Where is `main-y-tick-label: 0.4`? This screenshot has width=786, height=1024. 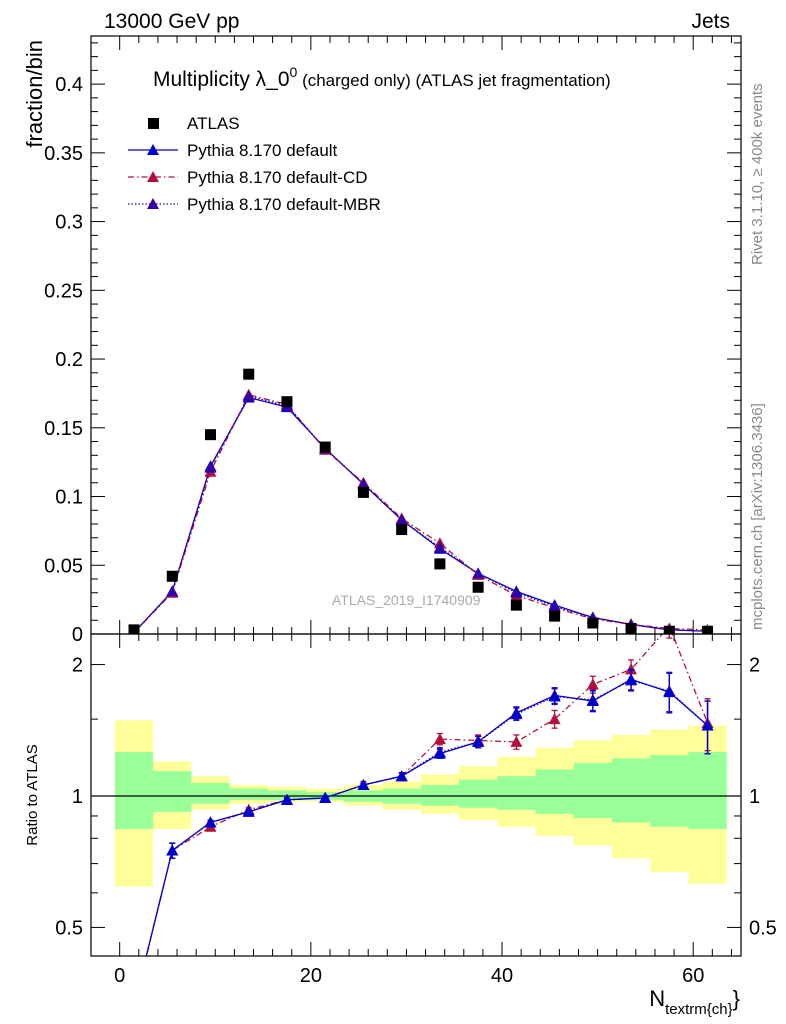 main-y-tick-label: 0.4 is located at coordinates (69, 85).